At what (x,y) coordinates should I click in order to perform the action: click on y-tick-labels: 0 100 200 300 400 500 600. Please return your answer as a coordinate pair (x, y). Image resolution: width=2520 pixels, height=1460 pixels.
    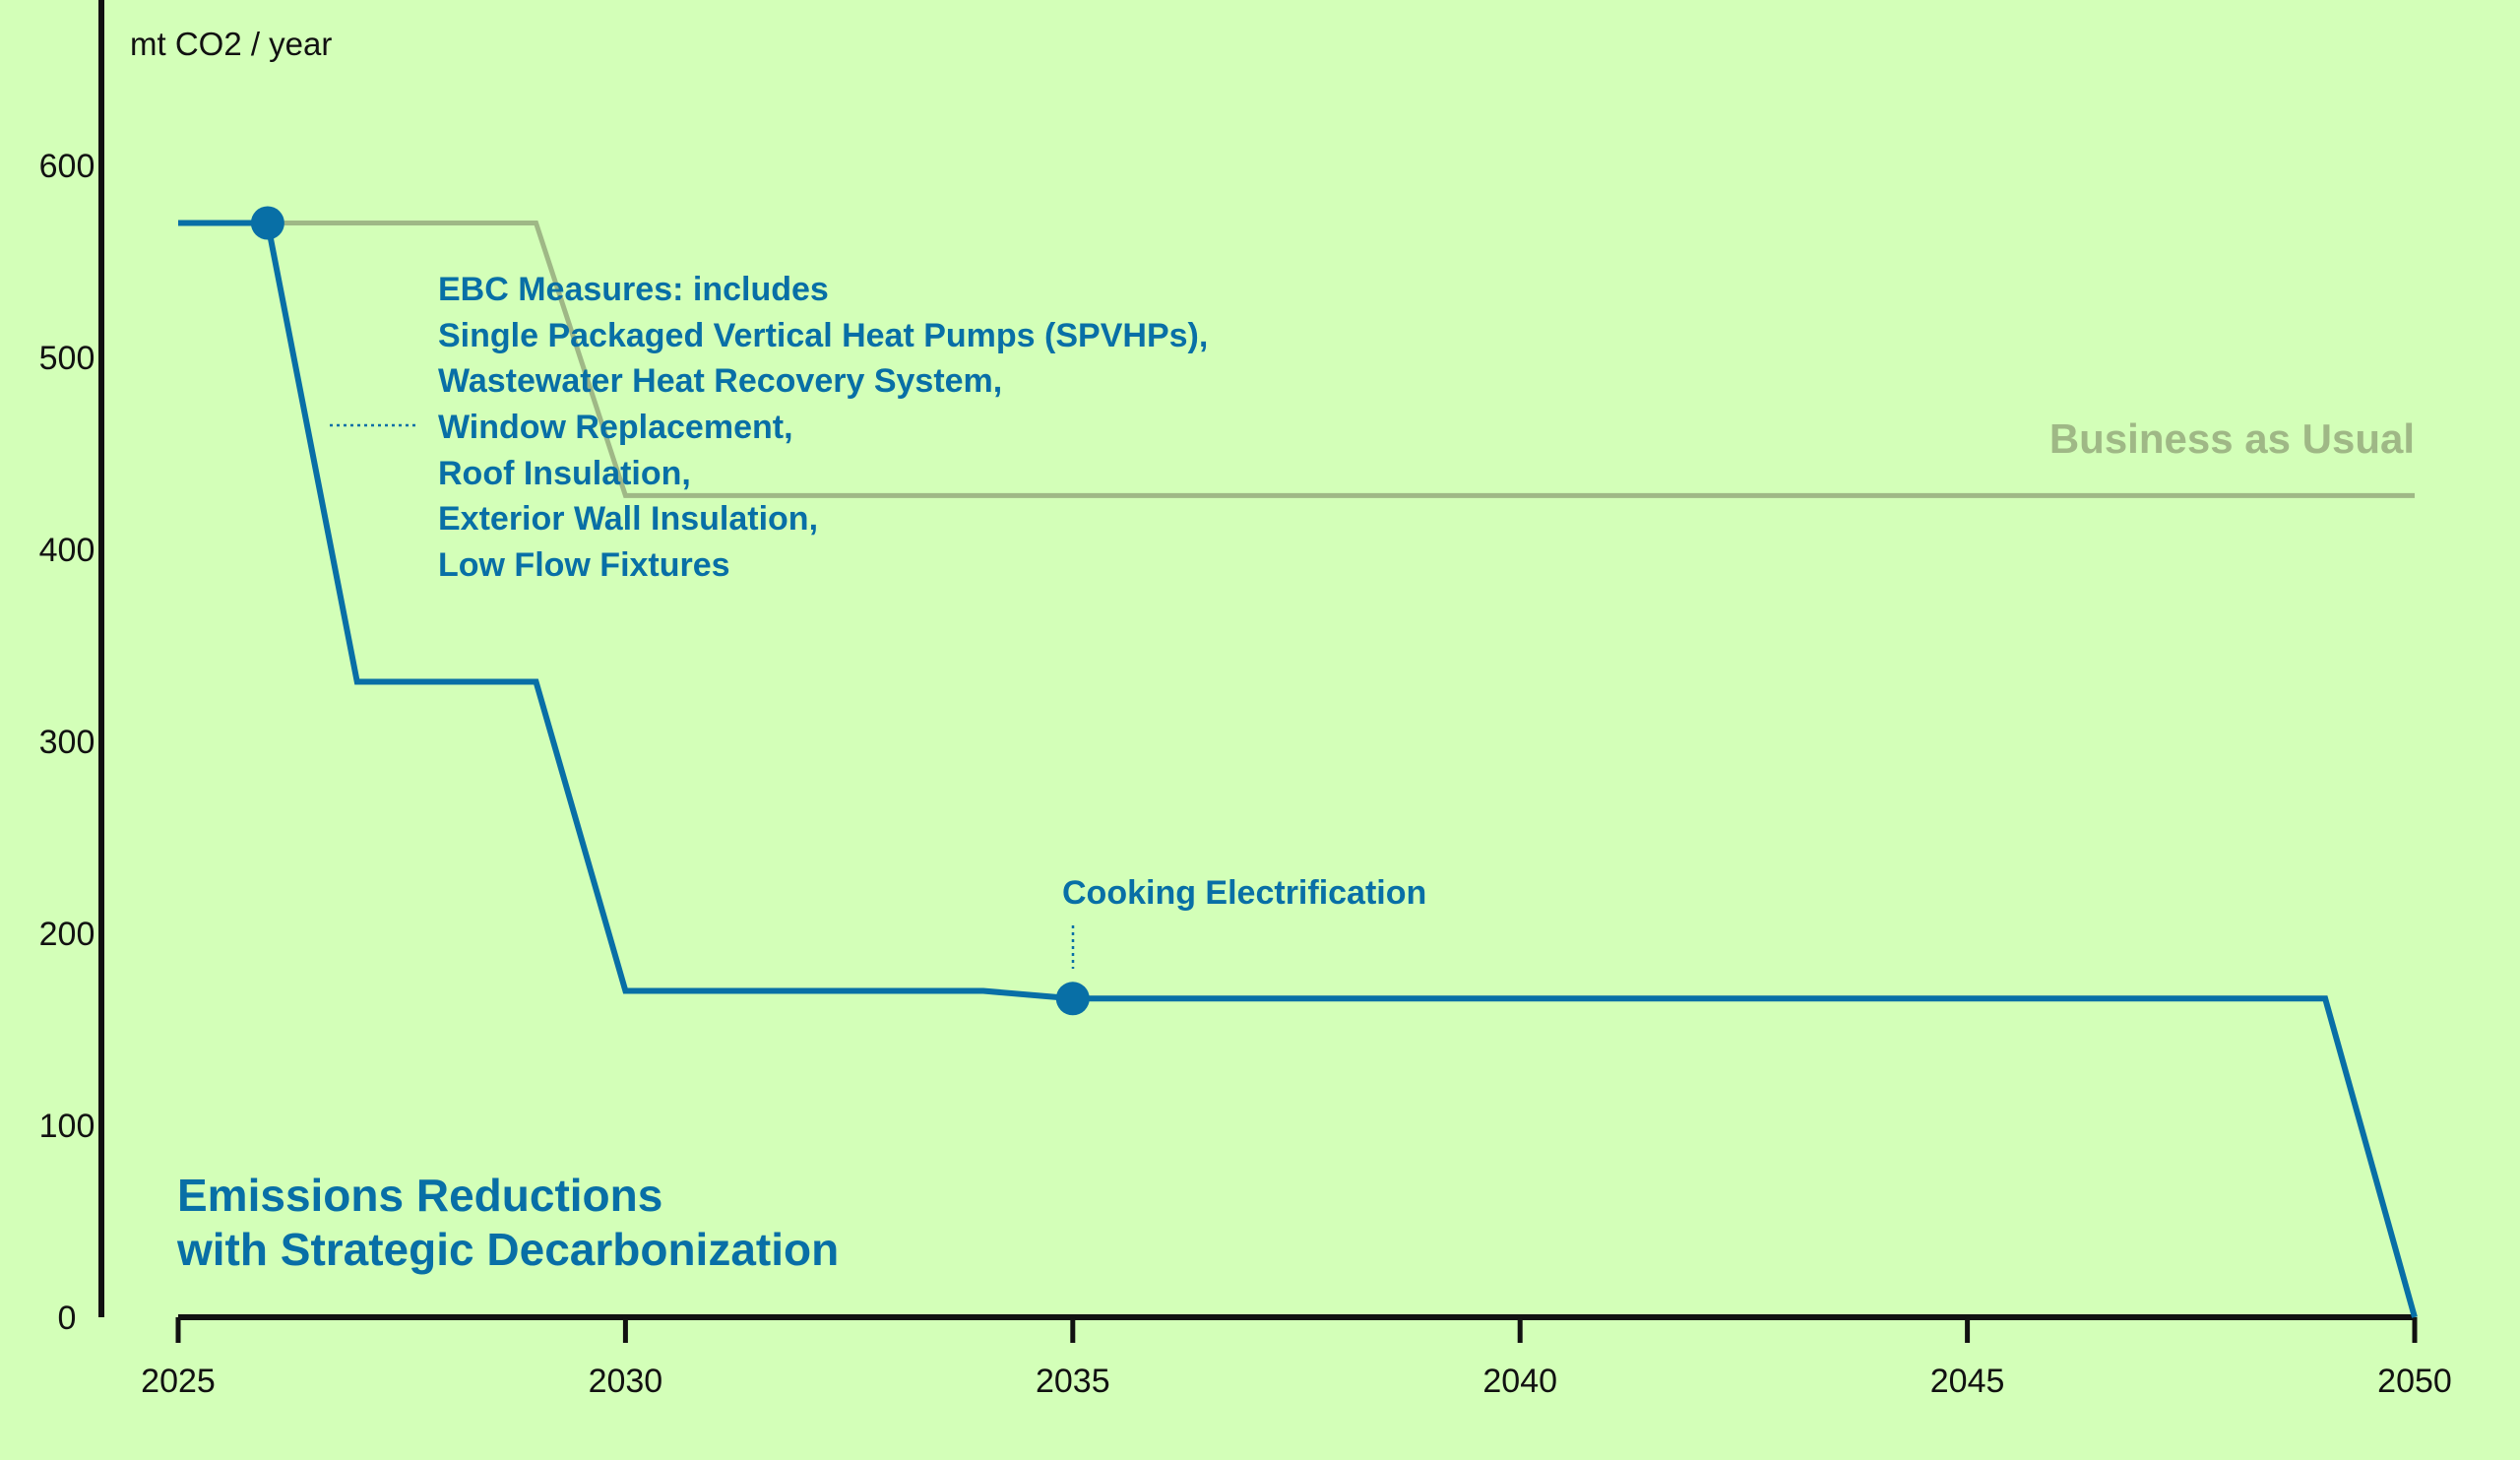
    Looking at the image, I should click on (67, 742).